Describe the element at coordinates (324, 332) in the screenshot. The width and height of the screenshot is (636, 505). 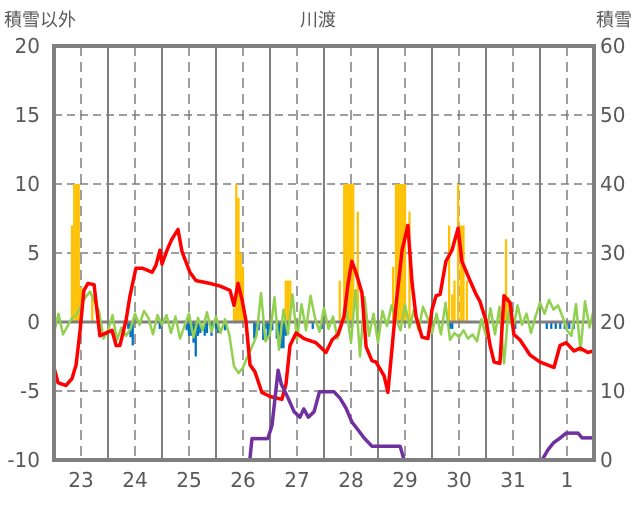
I see `green-line` at that location.